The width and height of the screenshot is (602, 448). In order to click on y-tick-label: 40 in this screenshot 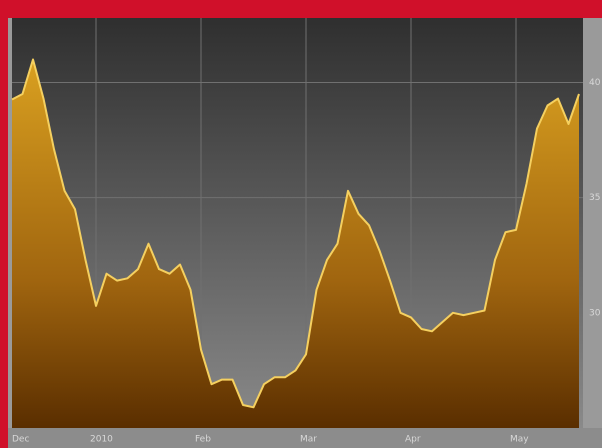, I will do `click(595, 83)`.